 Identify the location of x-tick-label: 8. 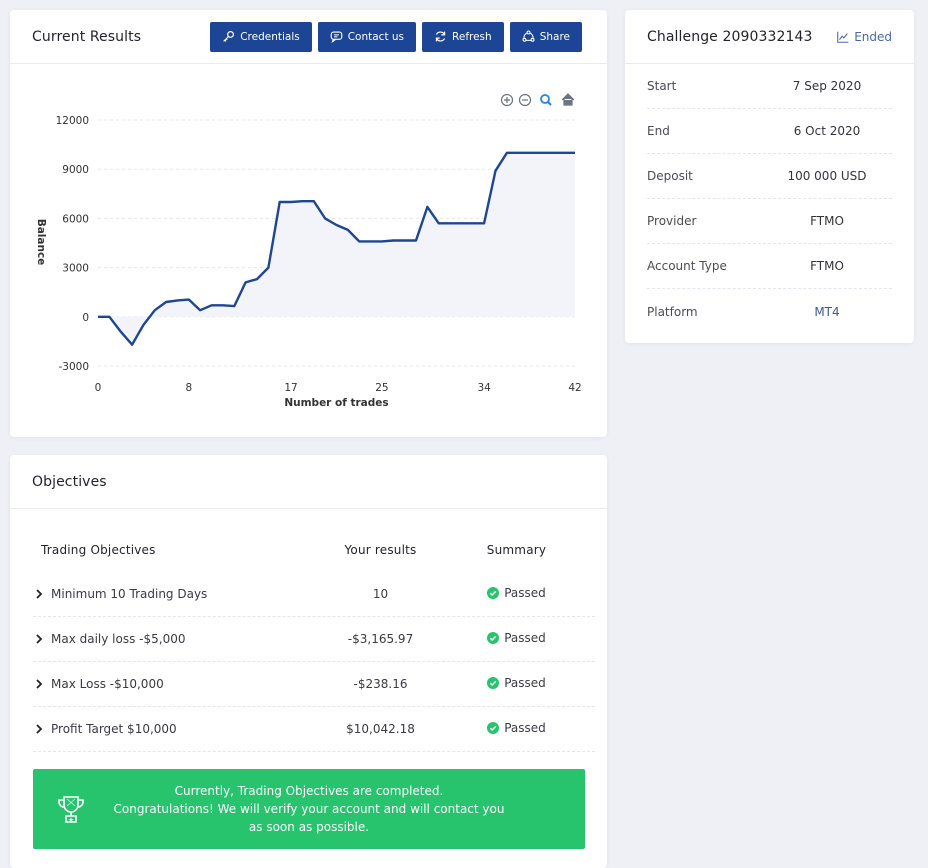
(189, 388).